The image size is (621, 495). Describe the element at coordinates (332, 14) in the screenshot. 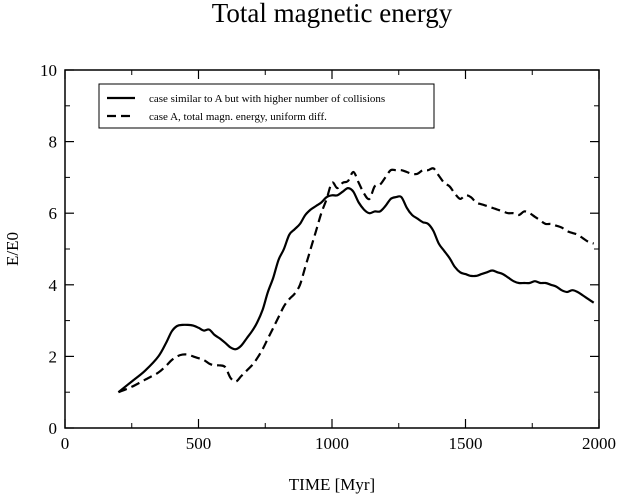

I see `chart-title: Total magnetic energy` at that location.